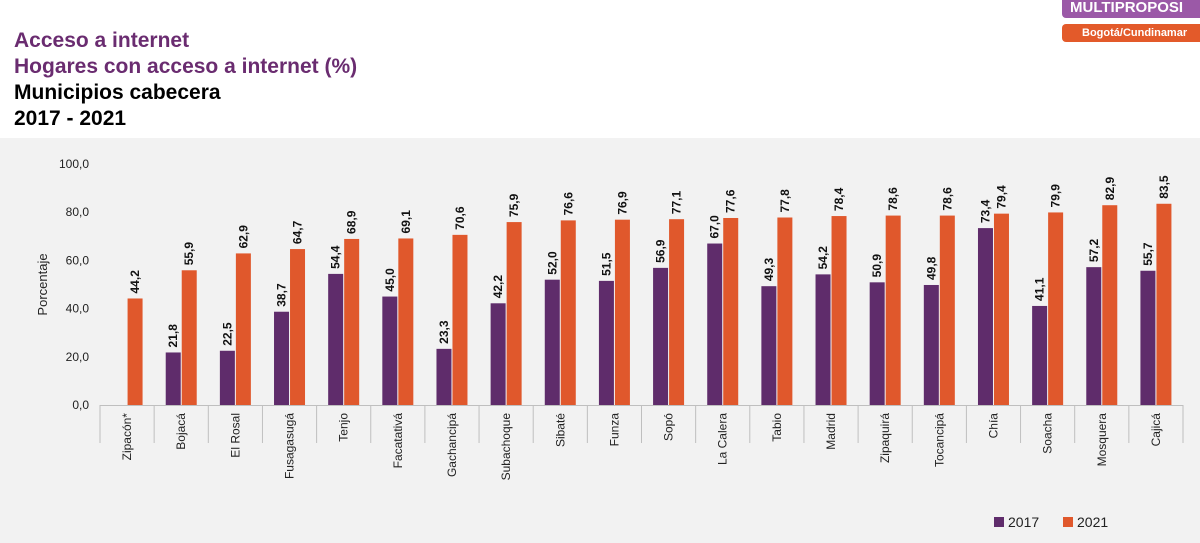  Describe the element at coordinates (1048, 433) in the screenshot. I see `x-tick-label: Soacha` at that location.